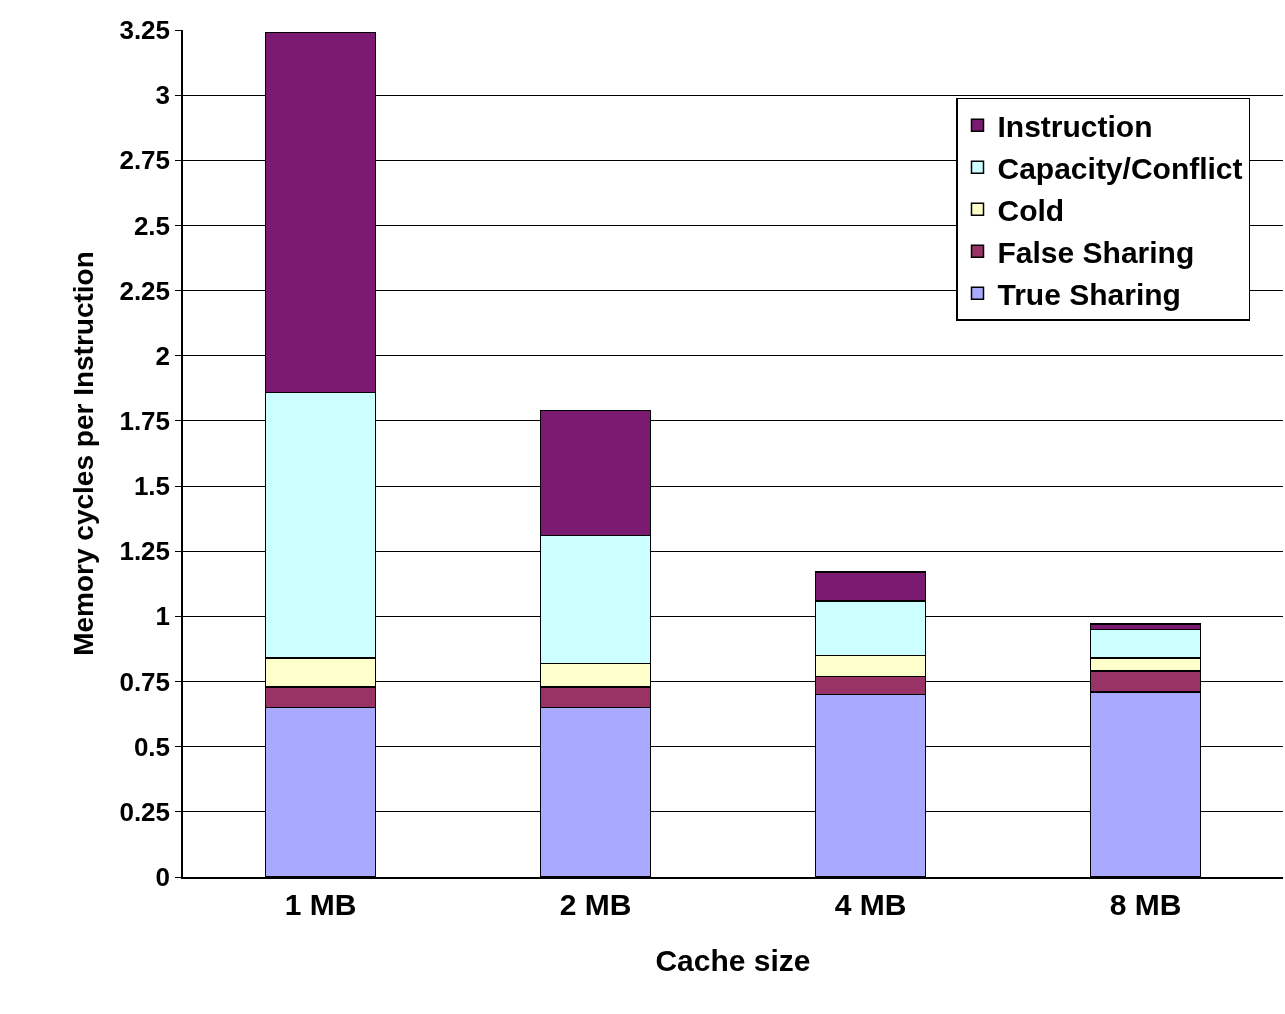 The width and height of the screenshot is (1285, 1014). What do you see at coordinates (320, 904) in the screenshot?
I see `x-tick-label: 1 MB` at bounding box center [320, 904].